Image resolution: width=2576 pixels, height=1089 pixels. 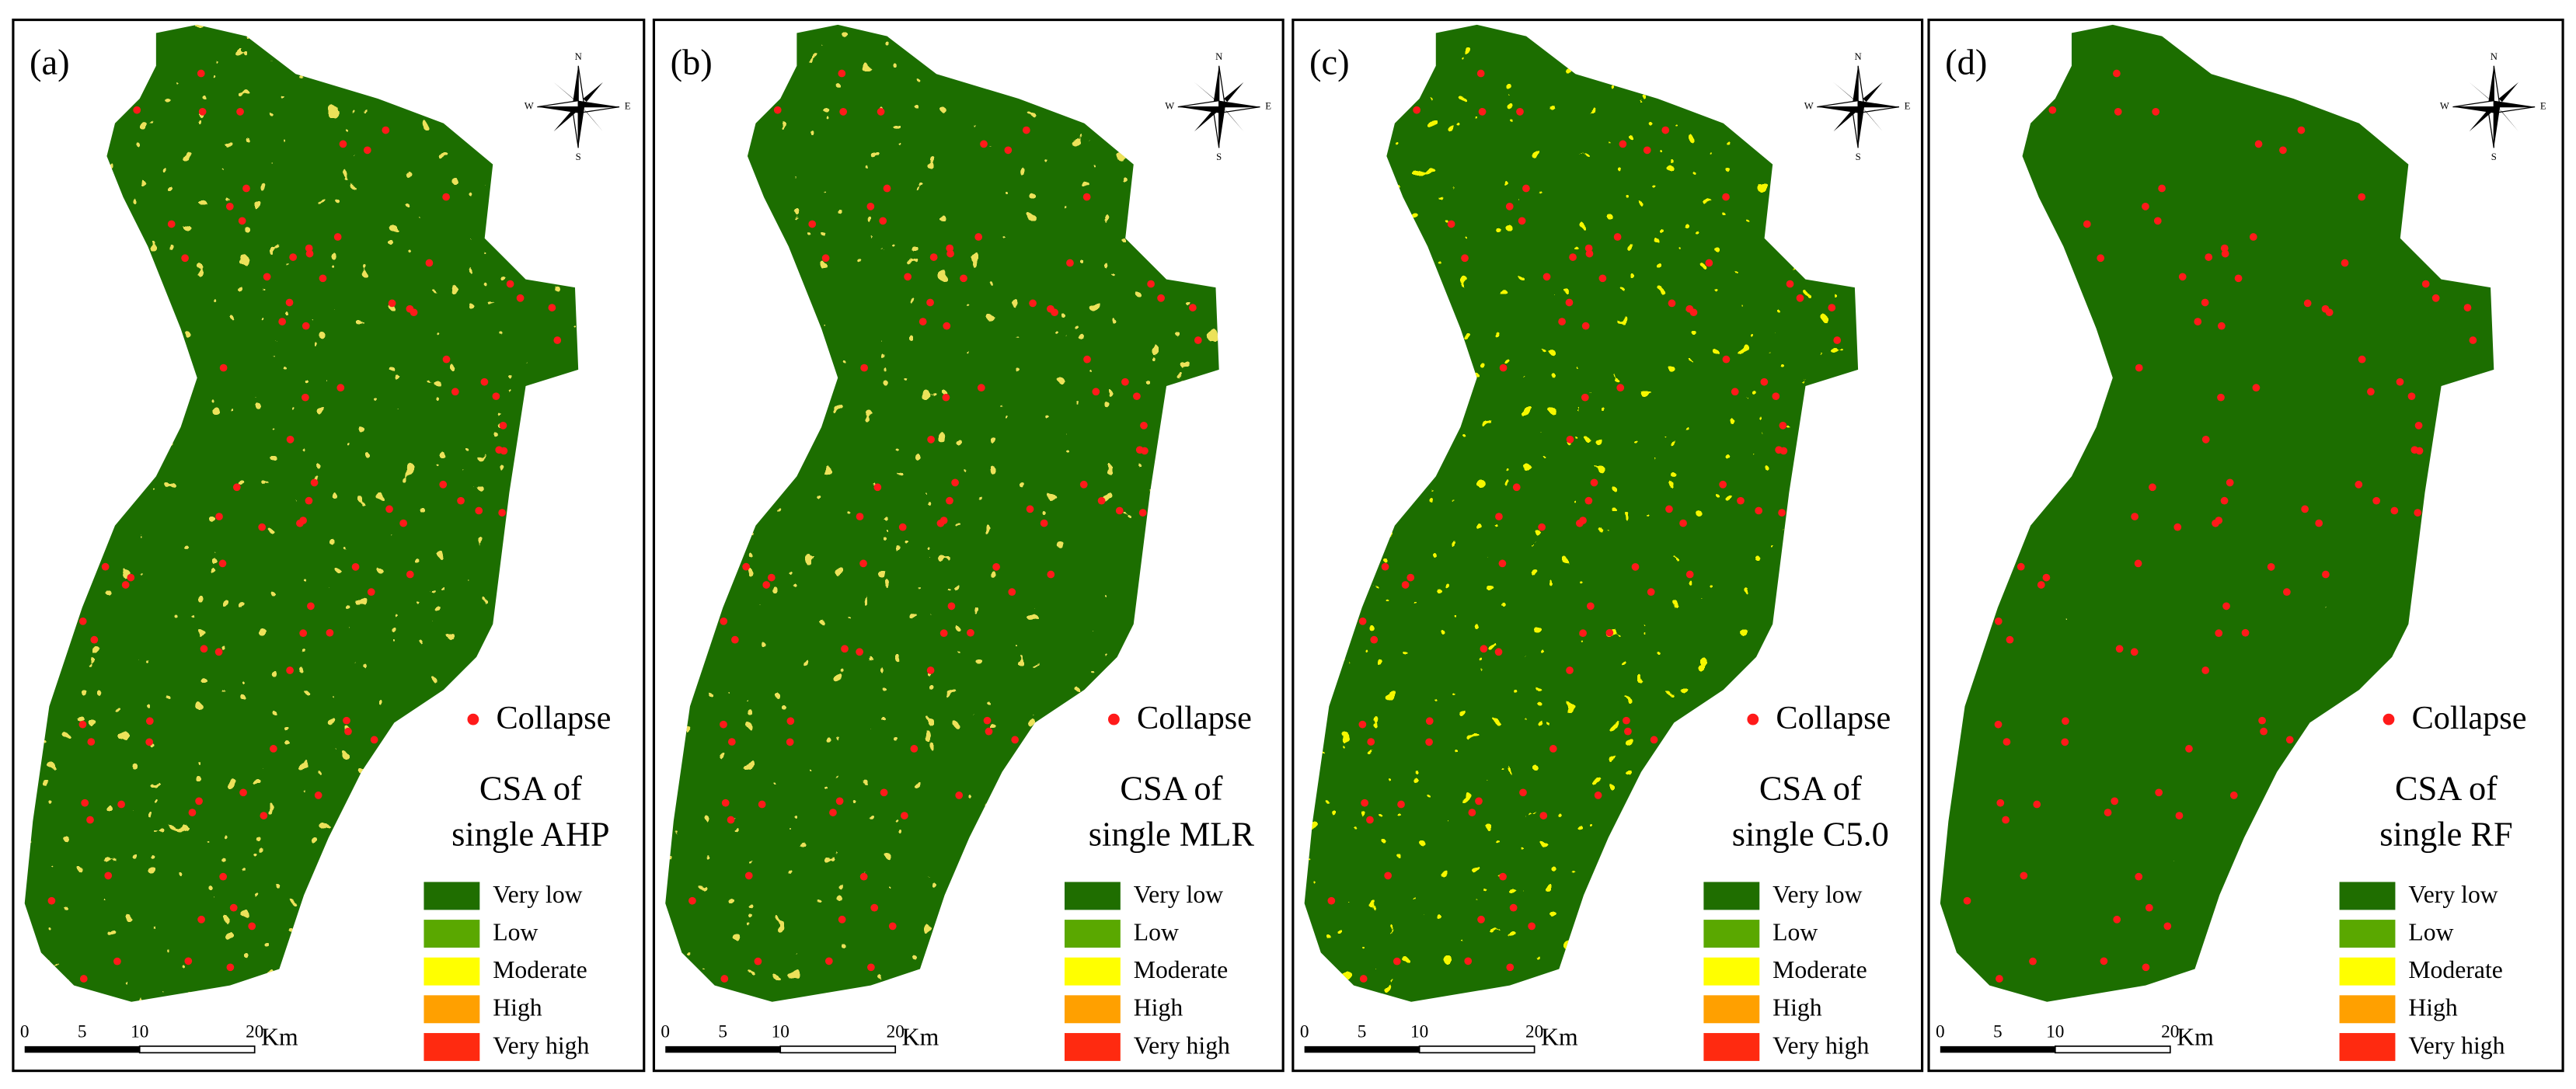 I want to click on map-title: single C5.0, so click(x=1810, y=834).